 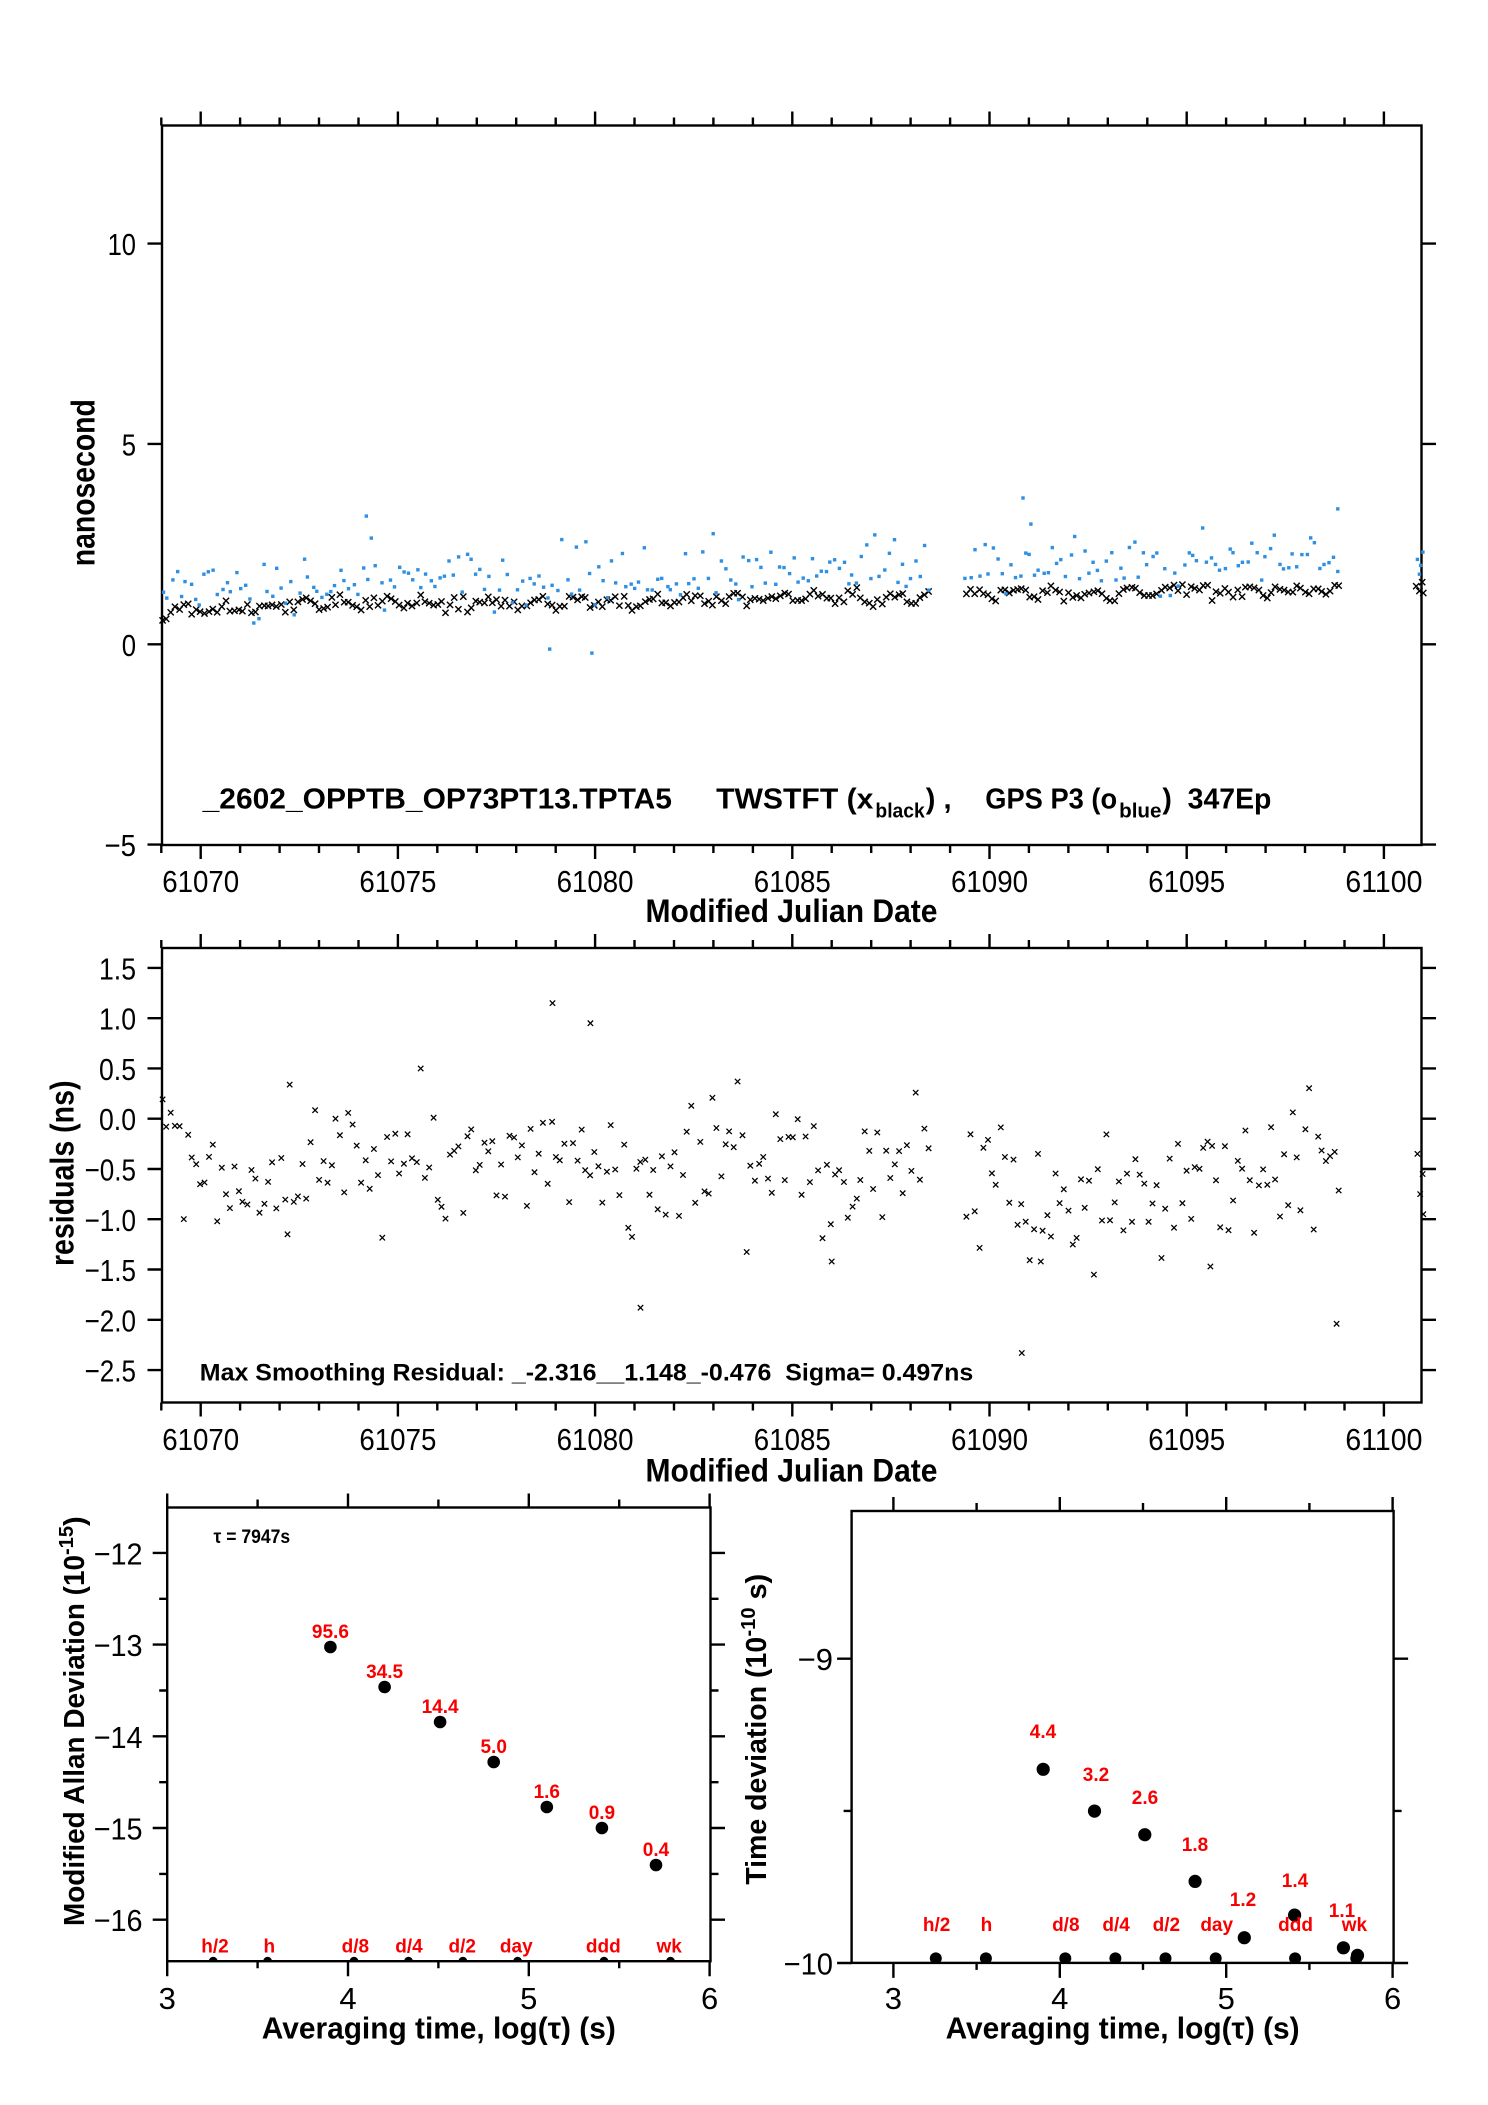 I want to click on svg-text: 1.2, so click(x=1243, y=1900).